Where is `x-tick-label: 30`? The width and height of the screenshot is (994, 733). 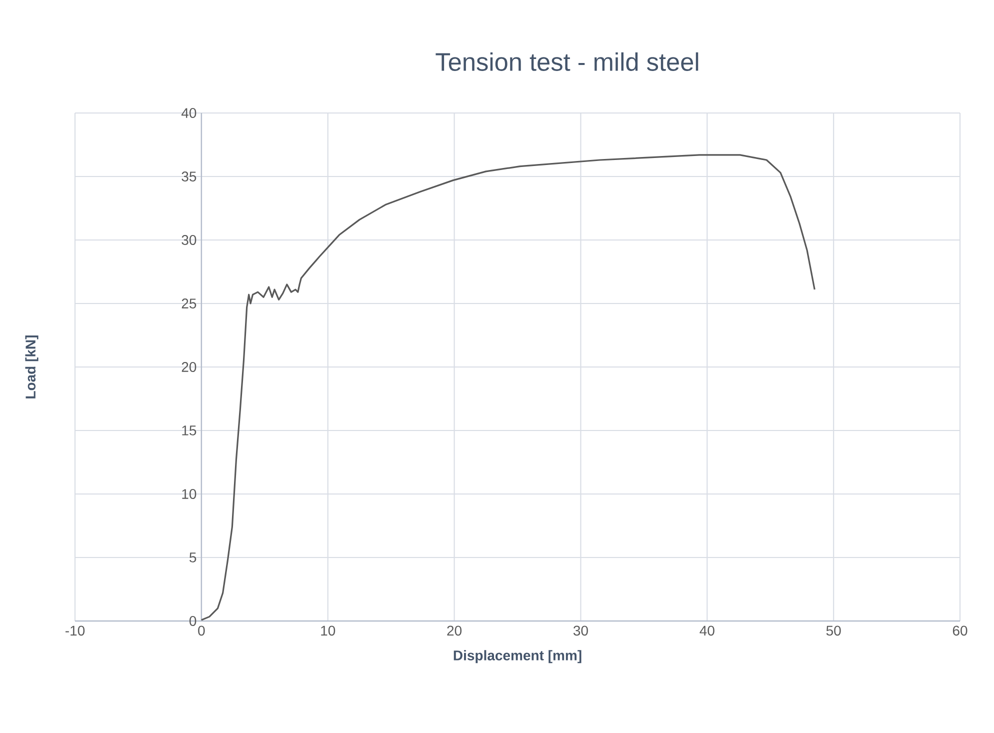
x-tick-label: 30 is located at coordinates (580, 631).